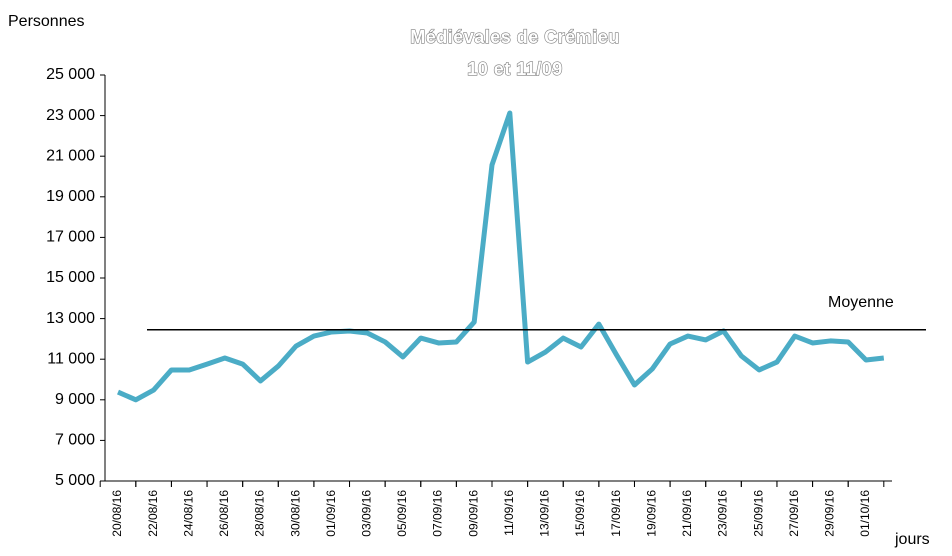  What do you see at coordinates (758, 513) in the screenshot?
I see `x-tick-label: 25/09/16` at bounding box center [758, 513].